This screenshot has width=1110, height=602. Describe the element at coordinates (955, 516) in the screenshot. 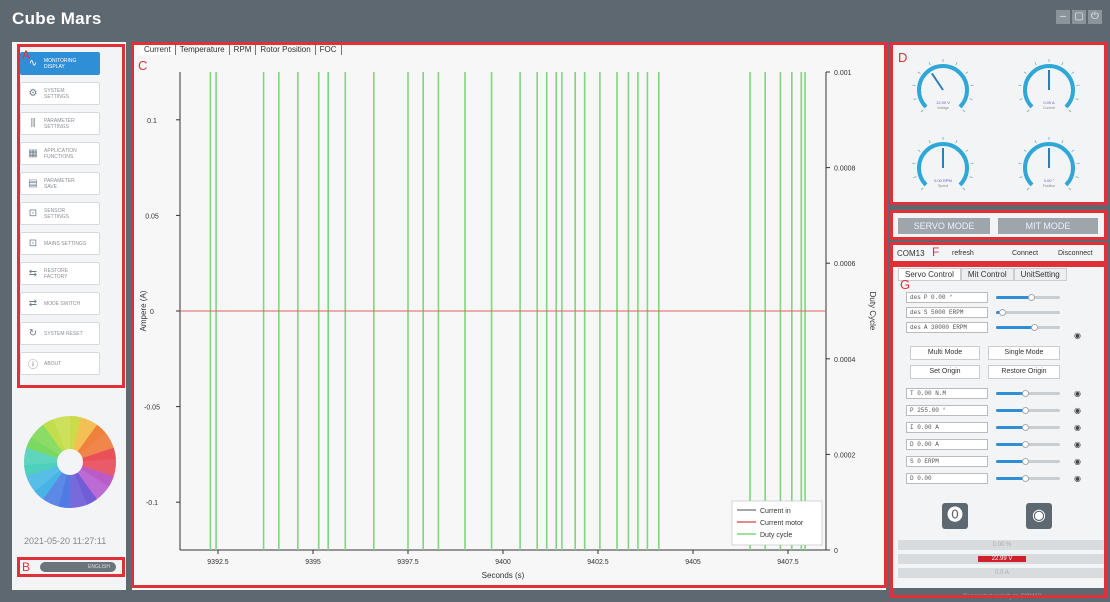

I see `pause-icon: ⓿` at that location.